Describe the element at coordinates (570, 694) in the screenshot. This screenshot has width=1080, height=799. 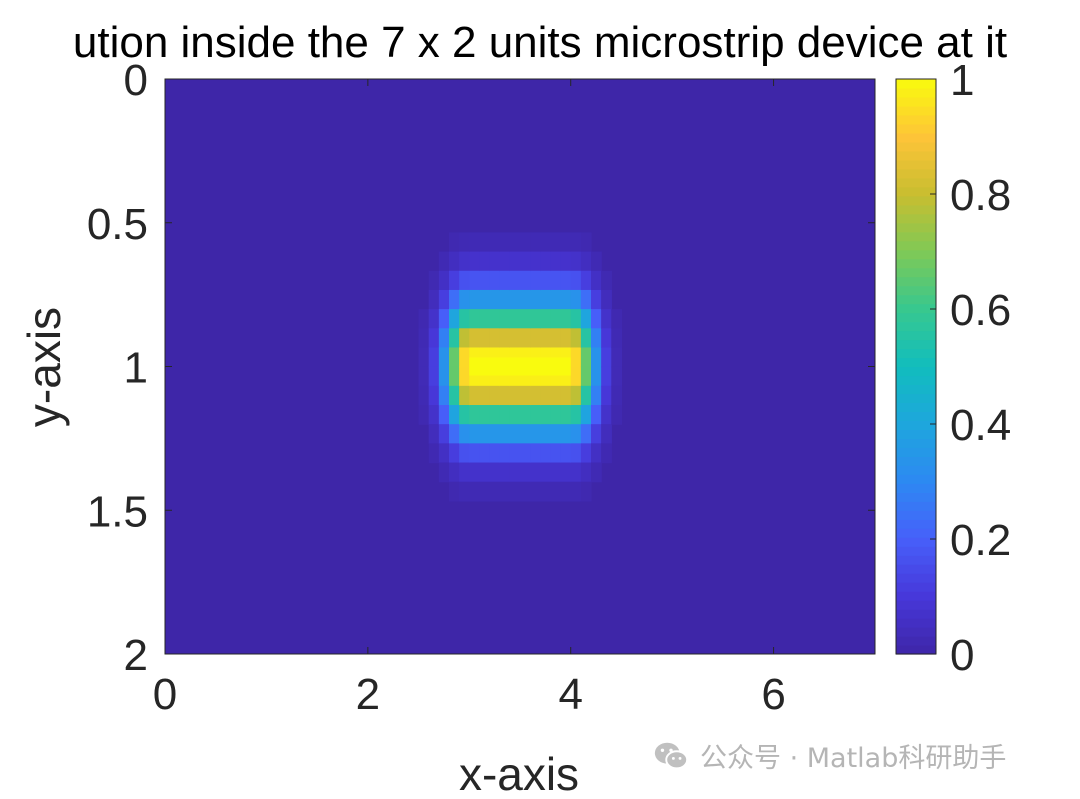
I see `x-tick-label: 4` at that location.